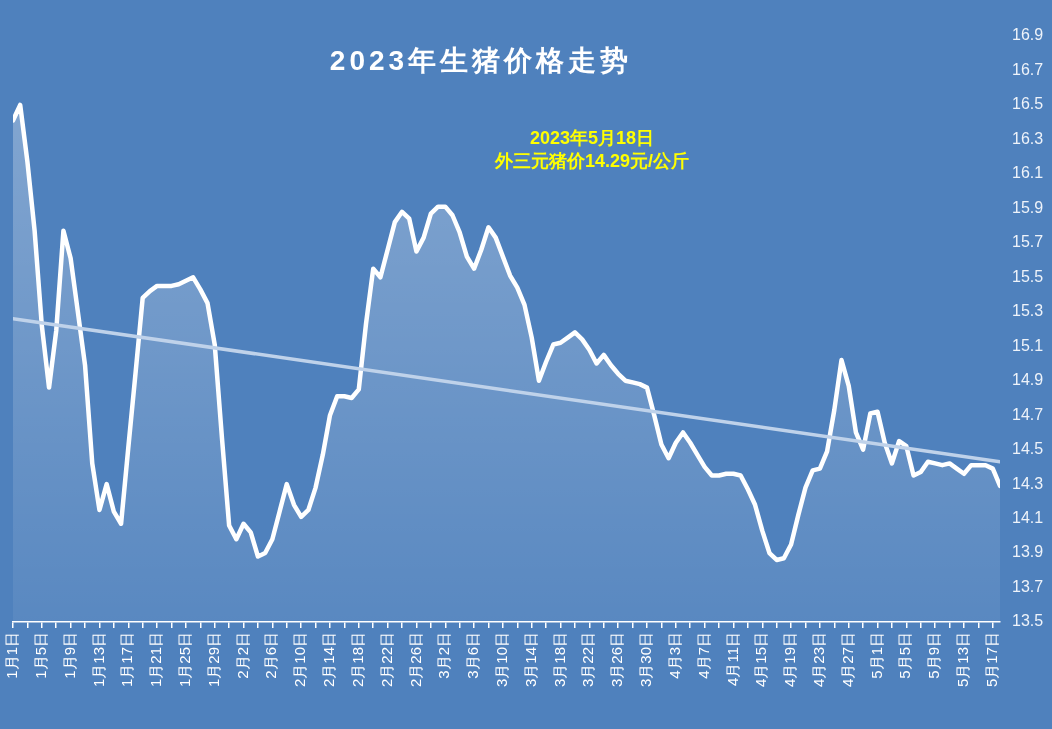 The width and height of the screenshot is (1052, 729). I want to click on y-tick-label: 14.9, so click(1028, 380).